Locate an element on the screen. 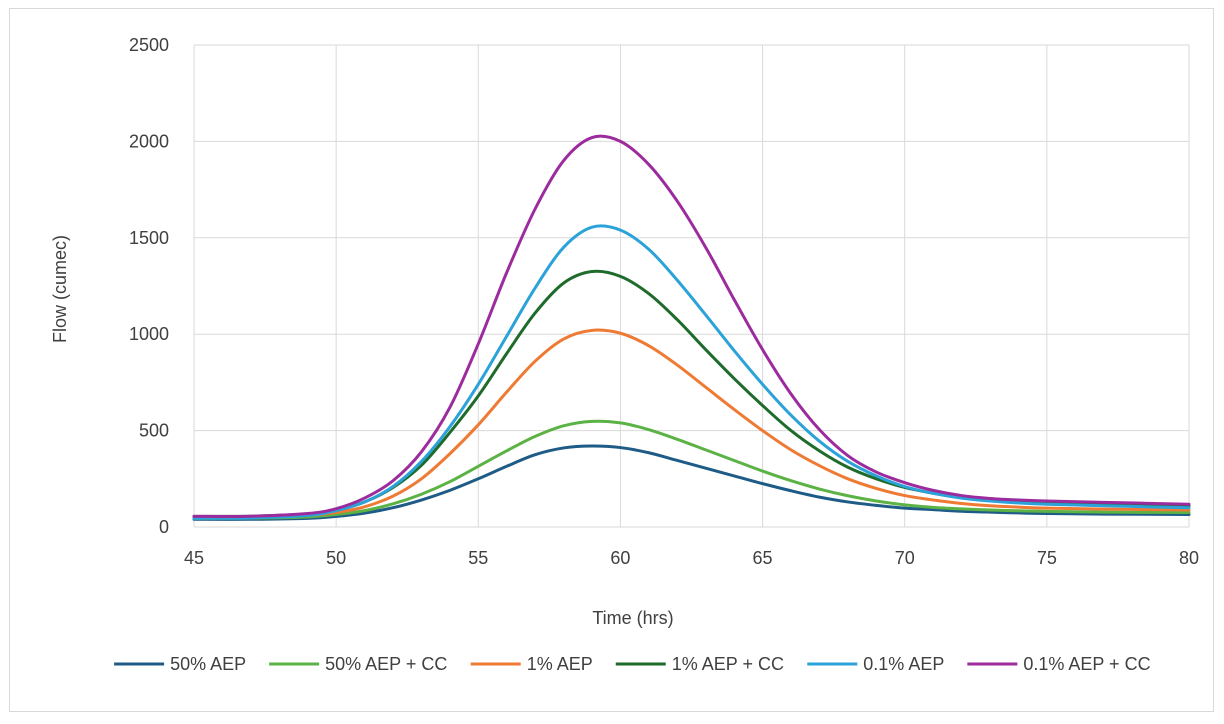 The image size is (1224, 724). x-axis-tick-labels: 45 50 55 60 65 70 75 80 is located at coordinates (691, 558).